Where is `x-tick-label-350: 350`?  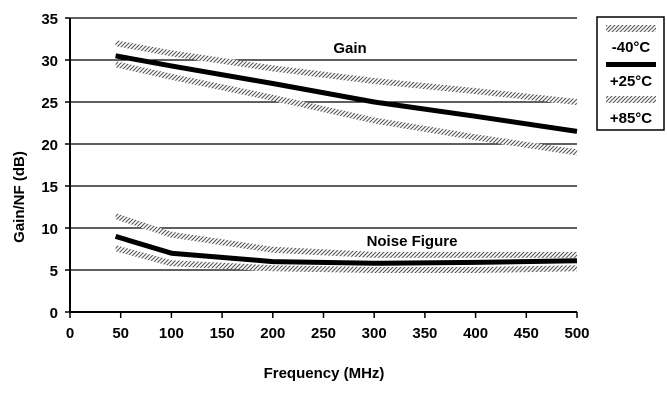 x-tick-label-350: 350 is located at coordinates (424, 333).